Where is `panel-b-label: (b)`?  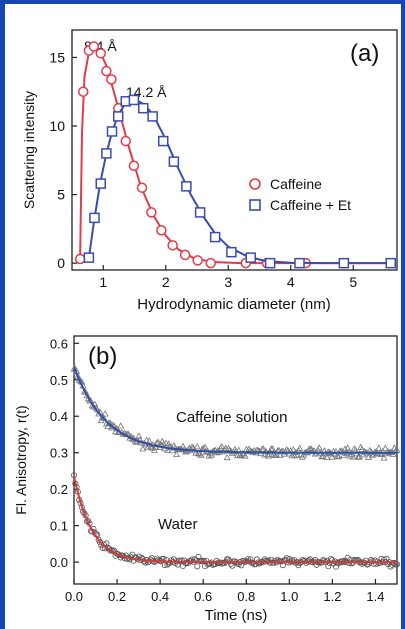 panel-b-label: (b) is located at coordinates (102, 356).